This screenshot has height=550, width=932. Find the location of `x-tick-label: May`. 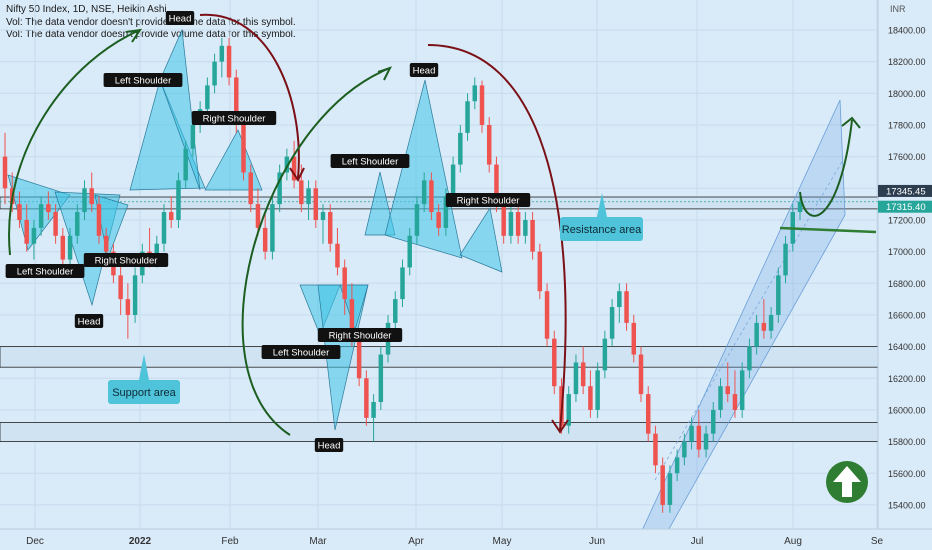

x-tick-label: May is located at coordinates (502, 541).